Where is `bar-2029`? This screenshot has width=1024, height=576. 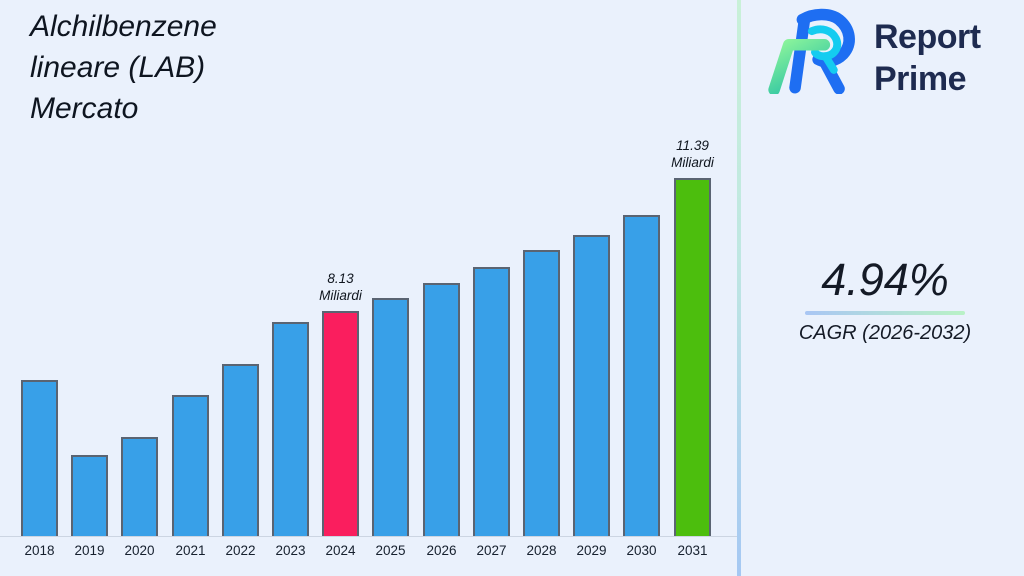 bar-2029 is located at coordinates (591, 385).